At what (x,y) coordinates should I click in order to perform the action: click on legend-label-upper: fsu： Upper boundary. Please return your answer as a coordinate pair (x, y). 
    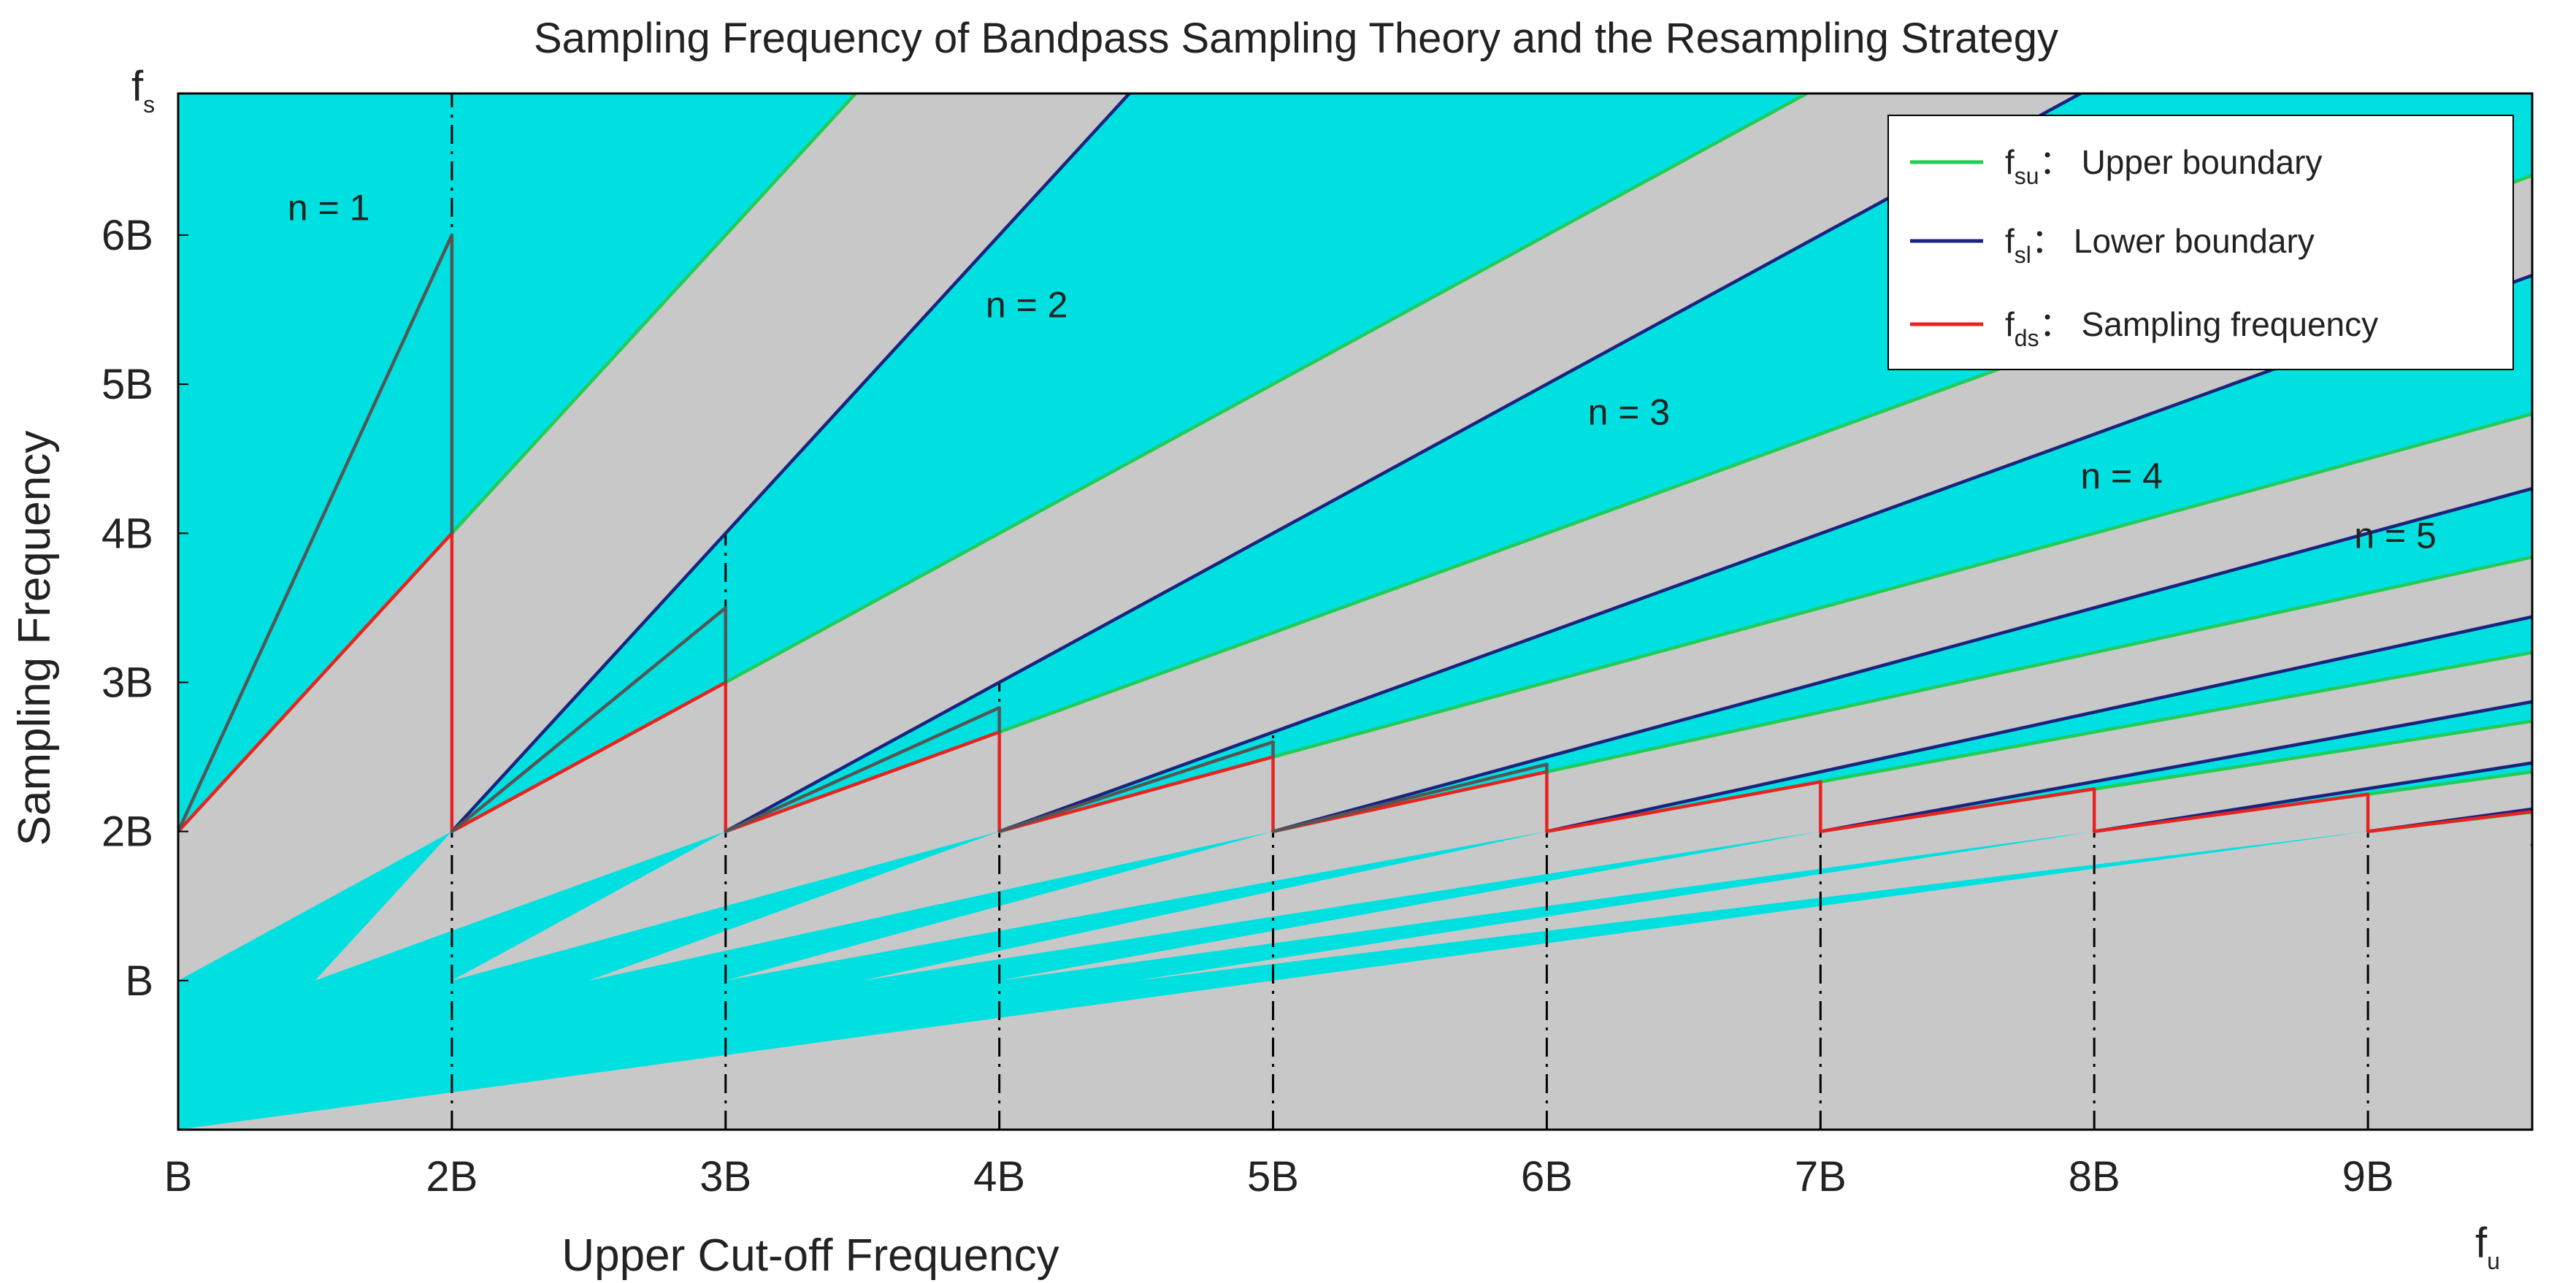
    Looking at the image, I should click on (2163, 166).